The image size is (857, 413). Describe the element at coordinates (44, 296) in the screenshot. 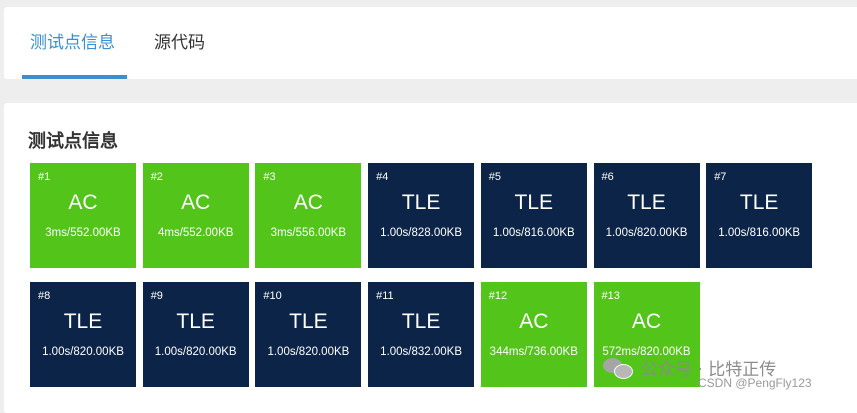

I see `testcase-index: #8` at that location.